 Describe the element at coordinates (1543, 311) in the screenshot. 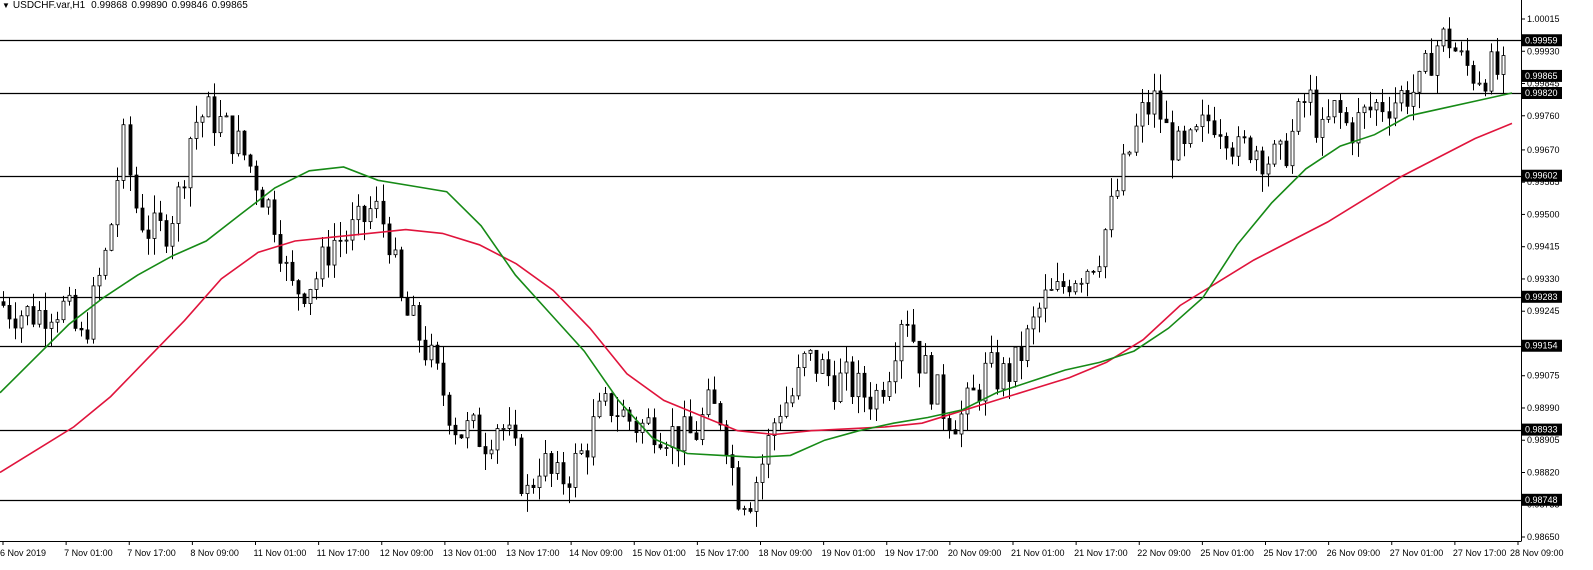

I see `price-tick-label: 0.99245` at that location.